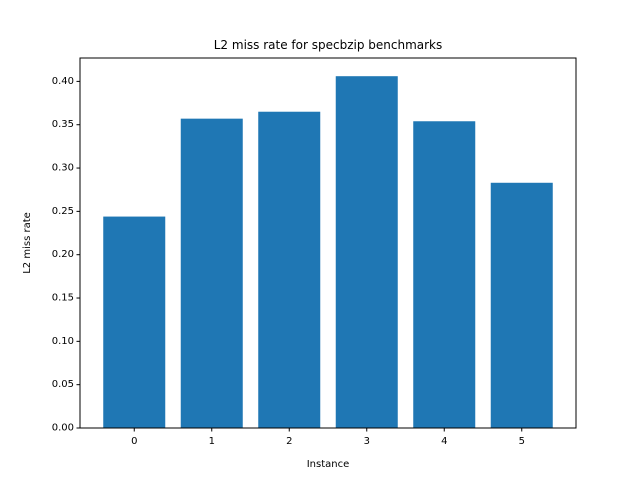  I want to click on y-tick-label: 0.10, so click(63, 341).